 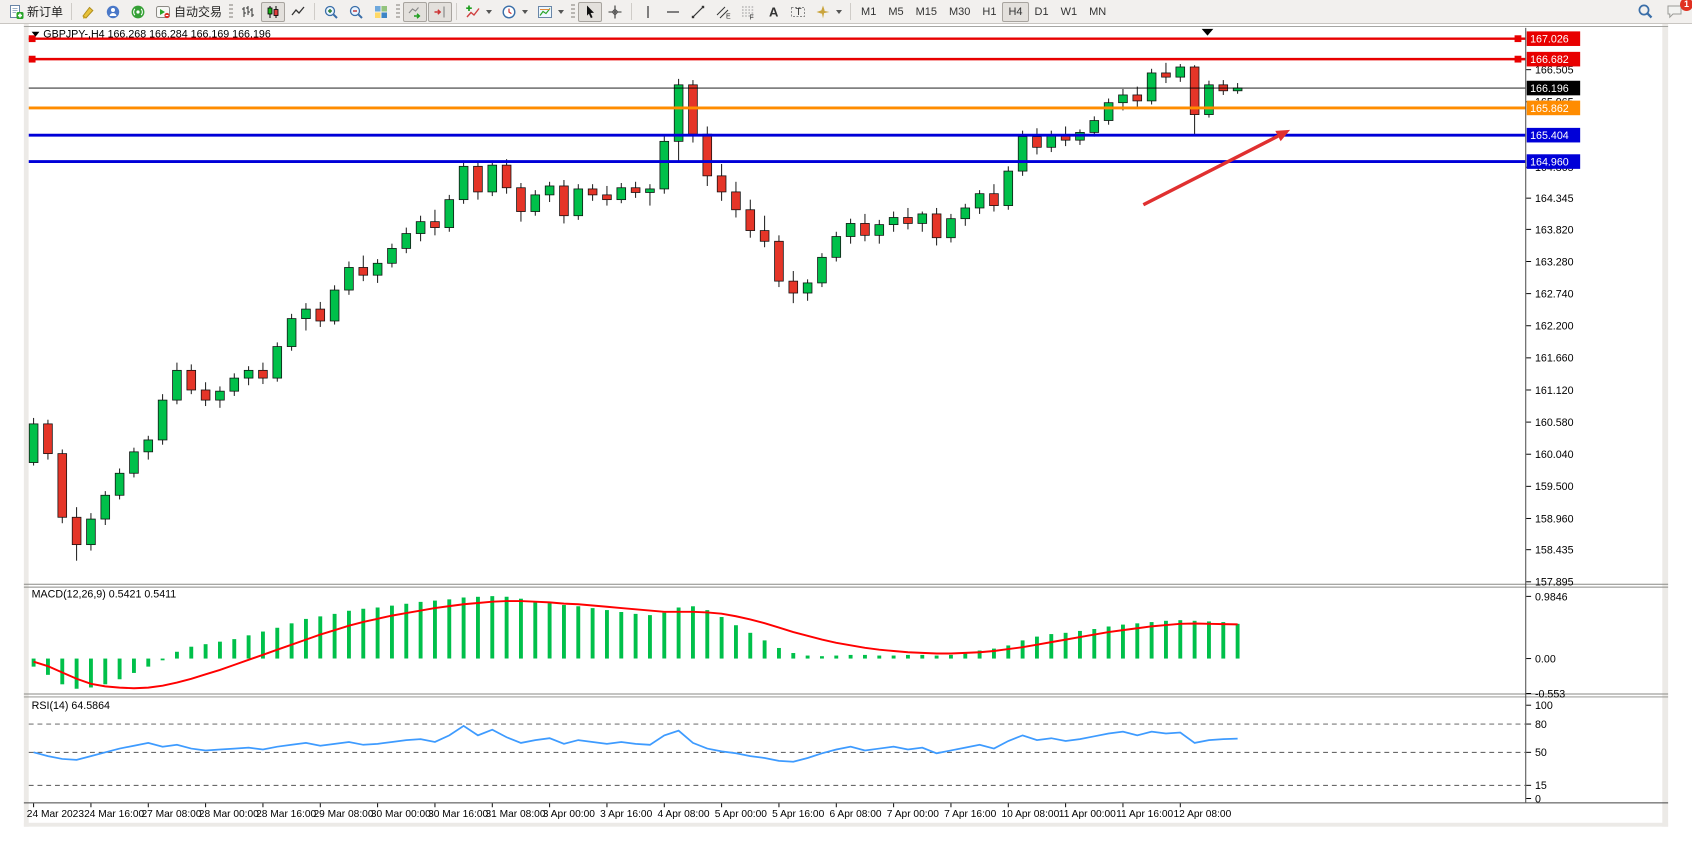 What do you see at coordinates (698, 12) in the screenshot?
I see `trendline-tool-button` at bounding box center [698, 12].